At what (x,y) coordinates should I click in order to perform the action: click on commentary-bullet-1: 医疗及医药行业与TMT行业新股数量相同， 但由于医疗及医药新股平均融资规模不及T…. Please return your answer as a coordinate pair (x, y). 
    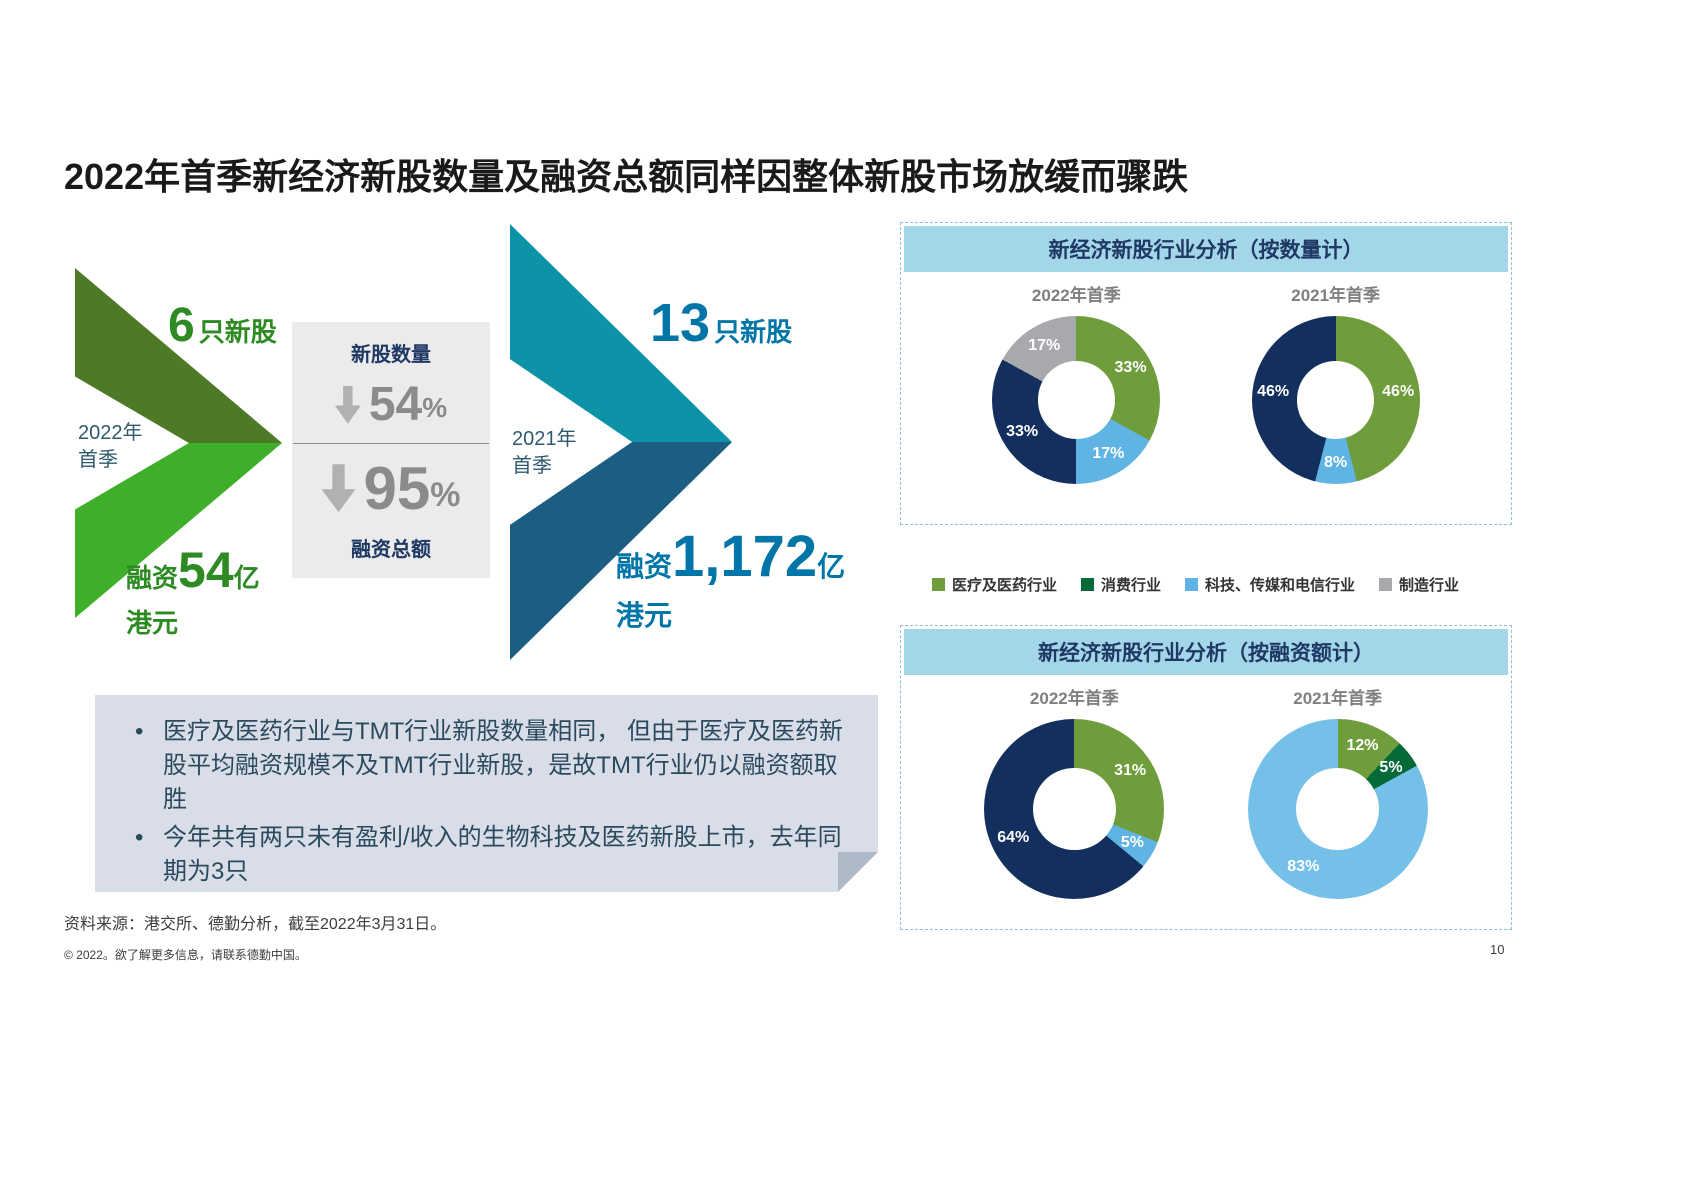
    Looking at the image, I should click on (486, 766).